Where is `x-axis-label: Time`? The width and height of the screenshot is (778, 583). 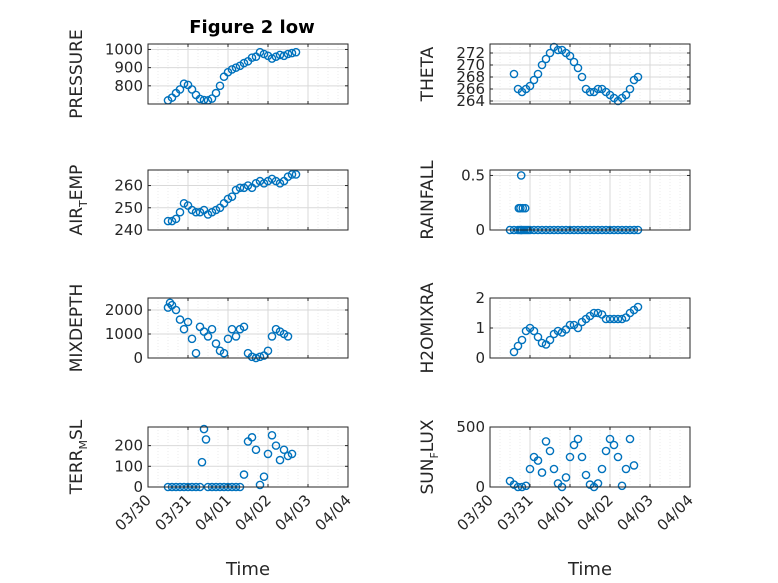 x-axis-label: Time is located at coordinates (589, 569).